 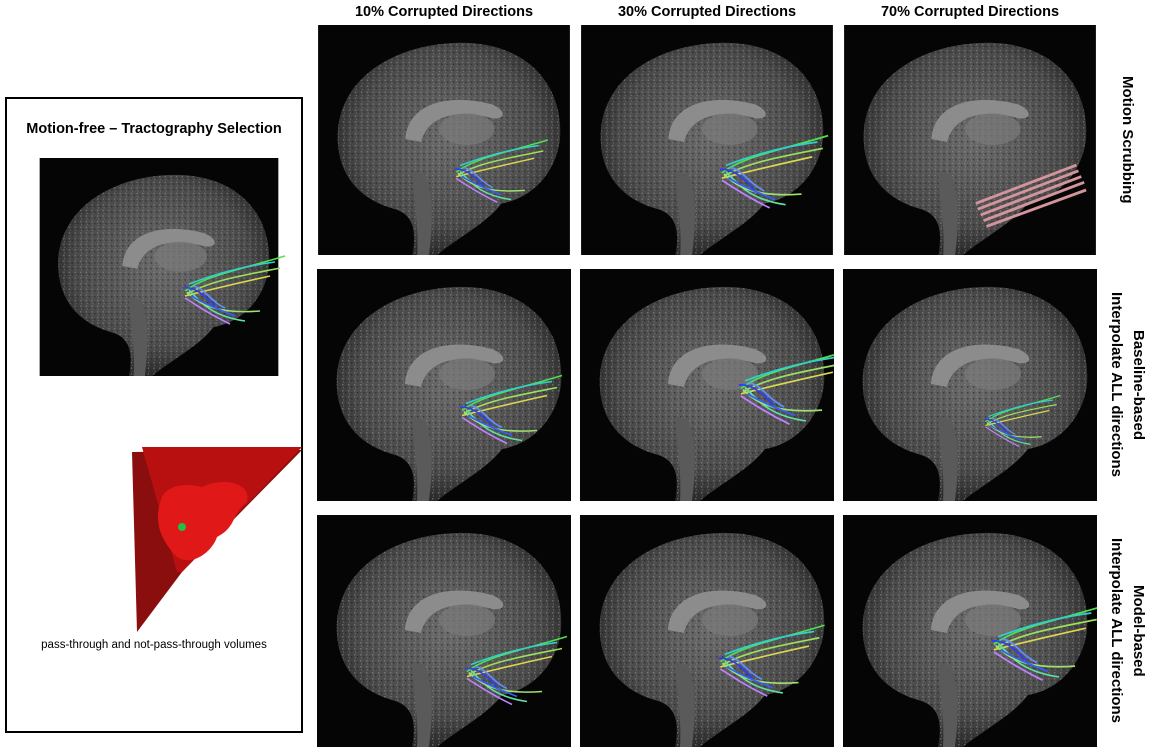 I want to click on reference-image, so click(x=162, y=267).